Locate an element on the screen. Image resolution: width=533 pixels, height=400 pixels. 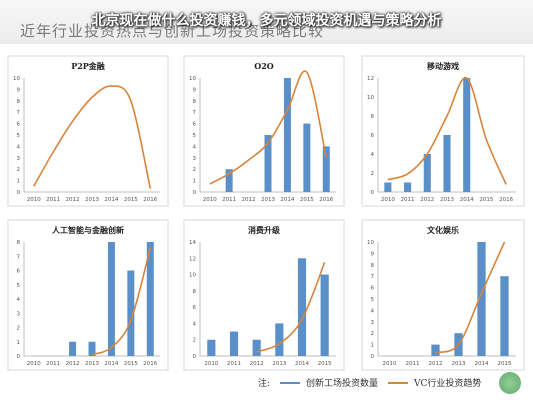
page-heading: 近年行业投资热点与创新工场投资策略比较 is located at coordinates (172, 31).